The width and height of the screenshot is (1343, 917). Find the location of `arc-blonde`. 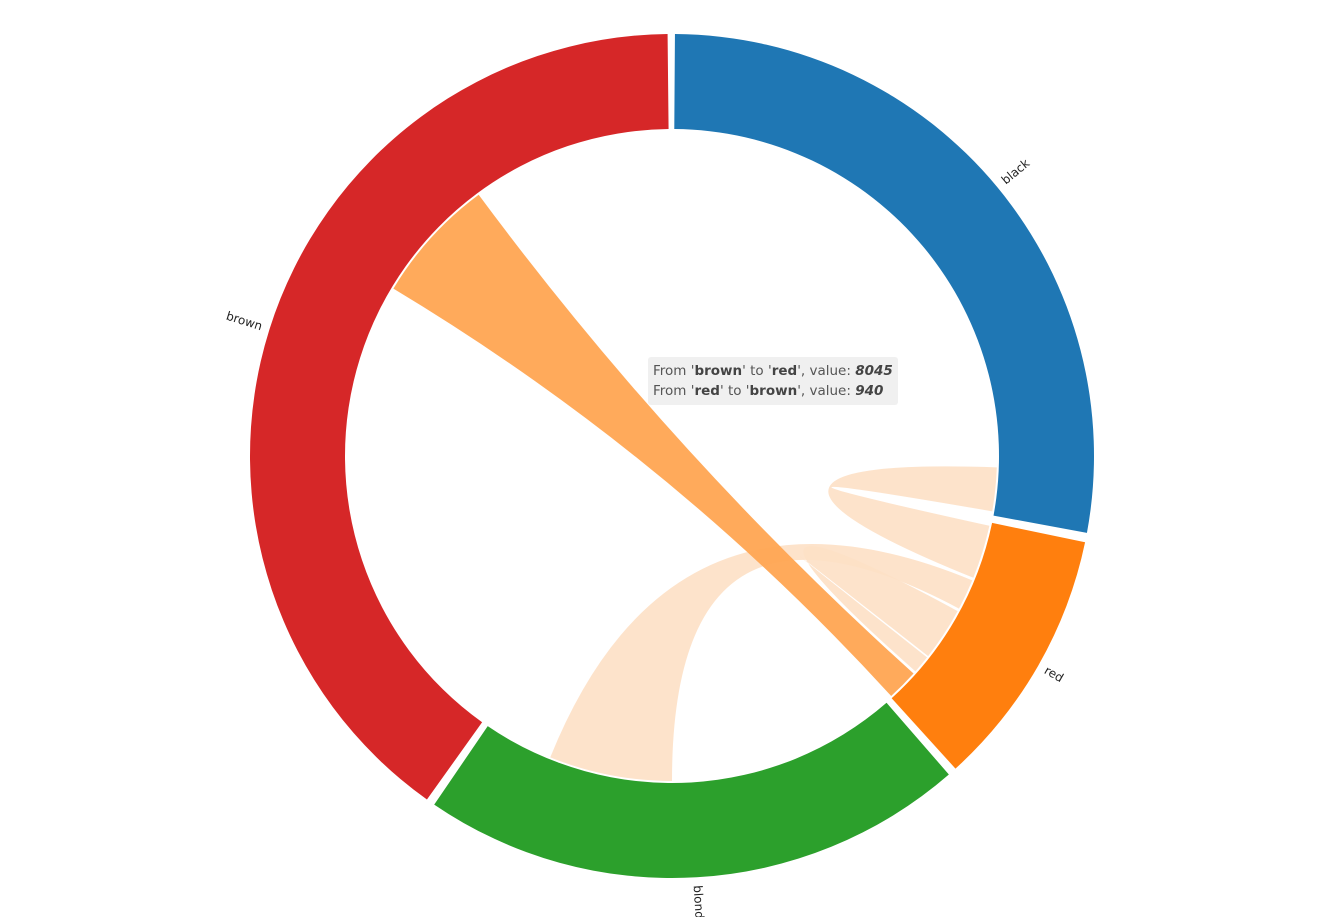

arc-blonde is located at coordinates (691, 790).